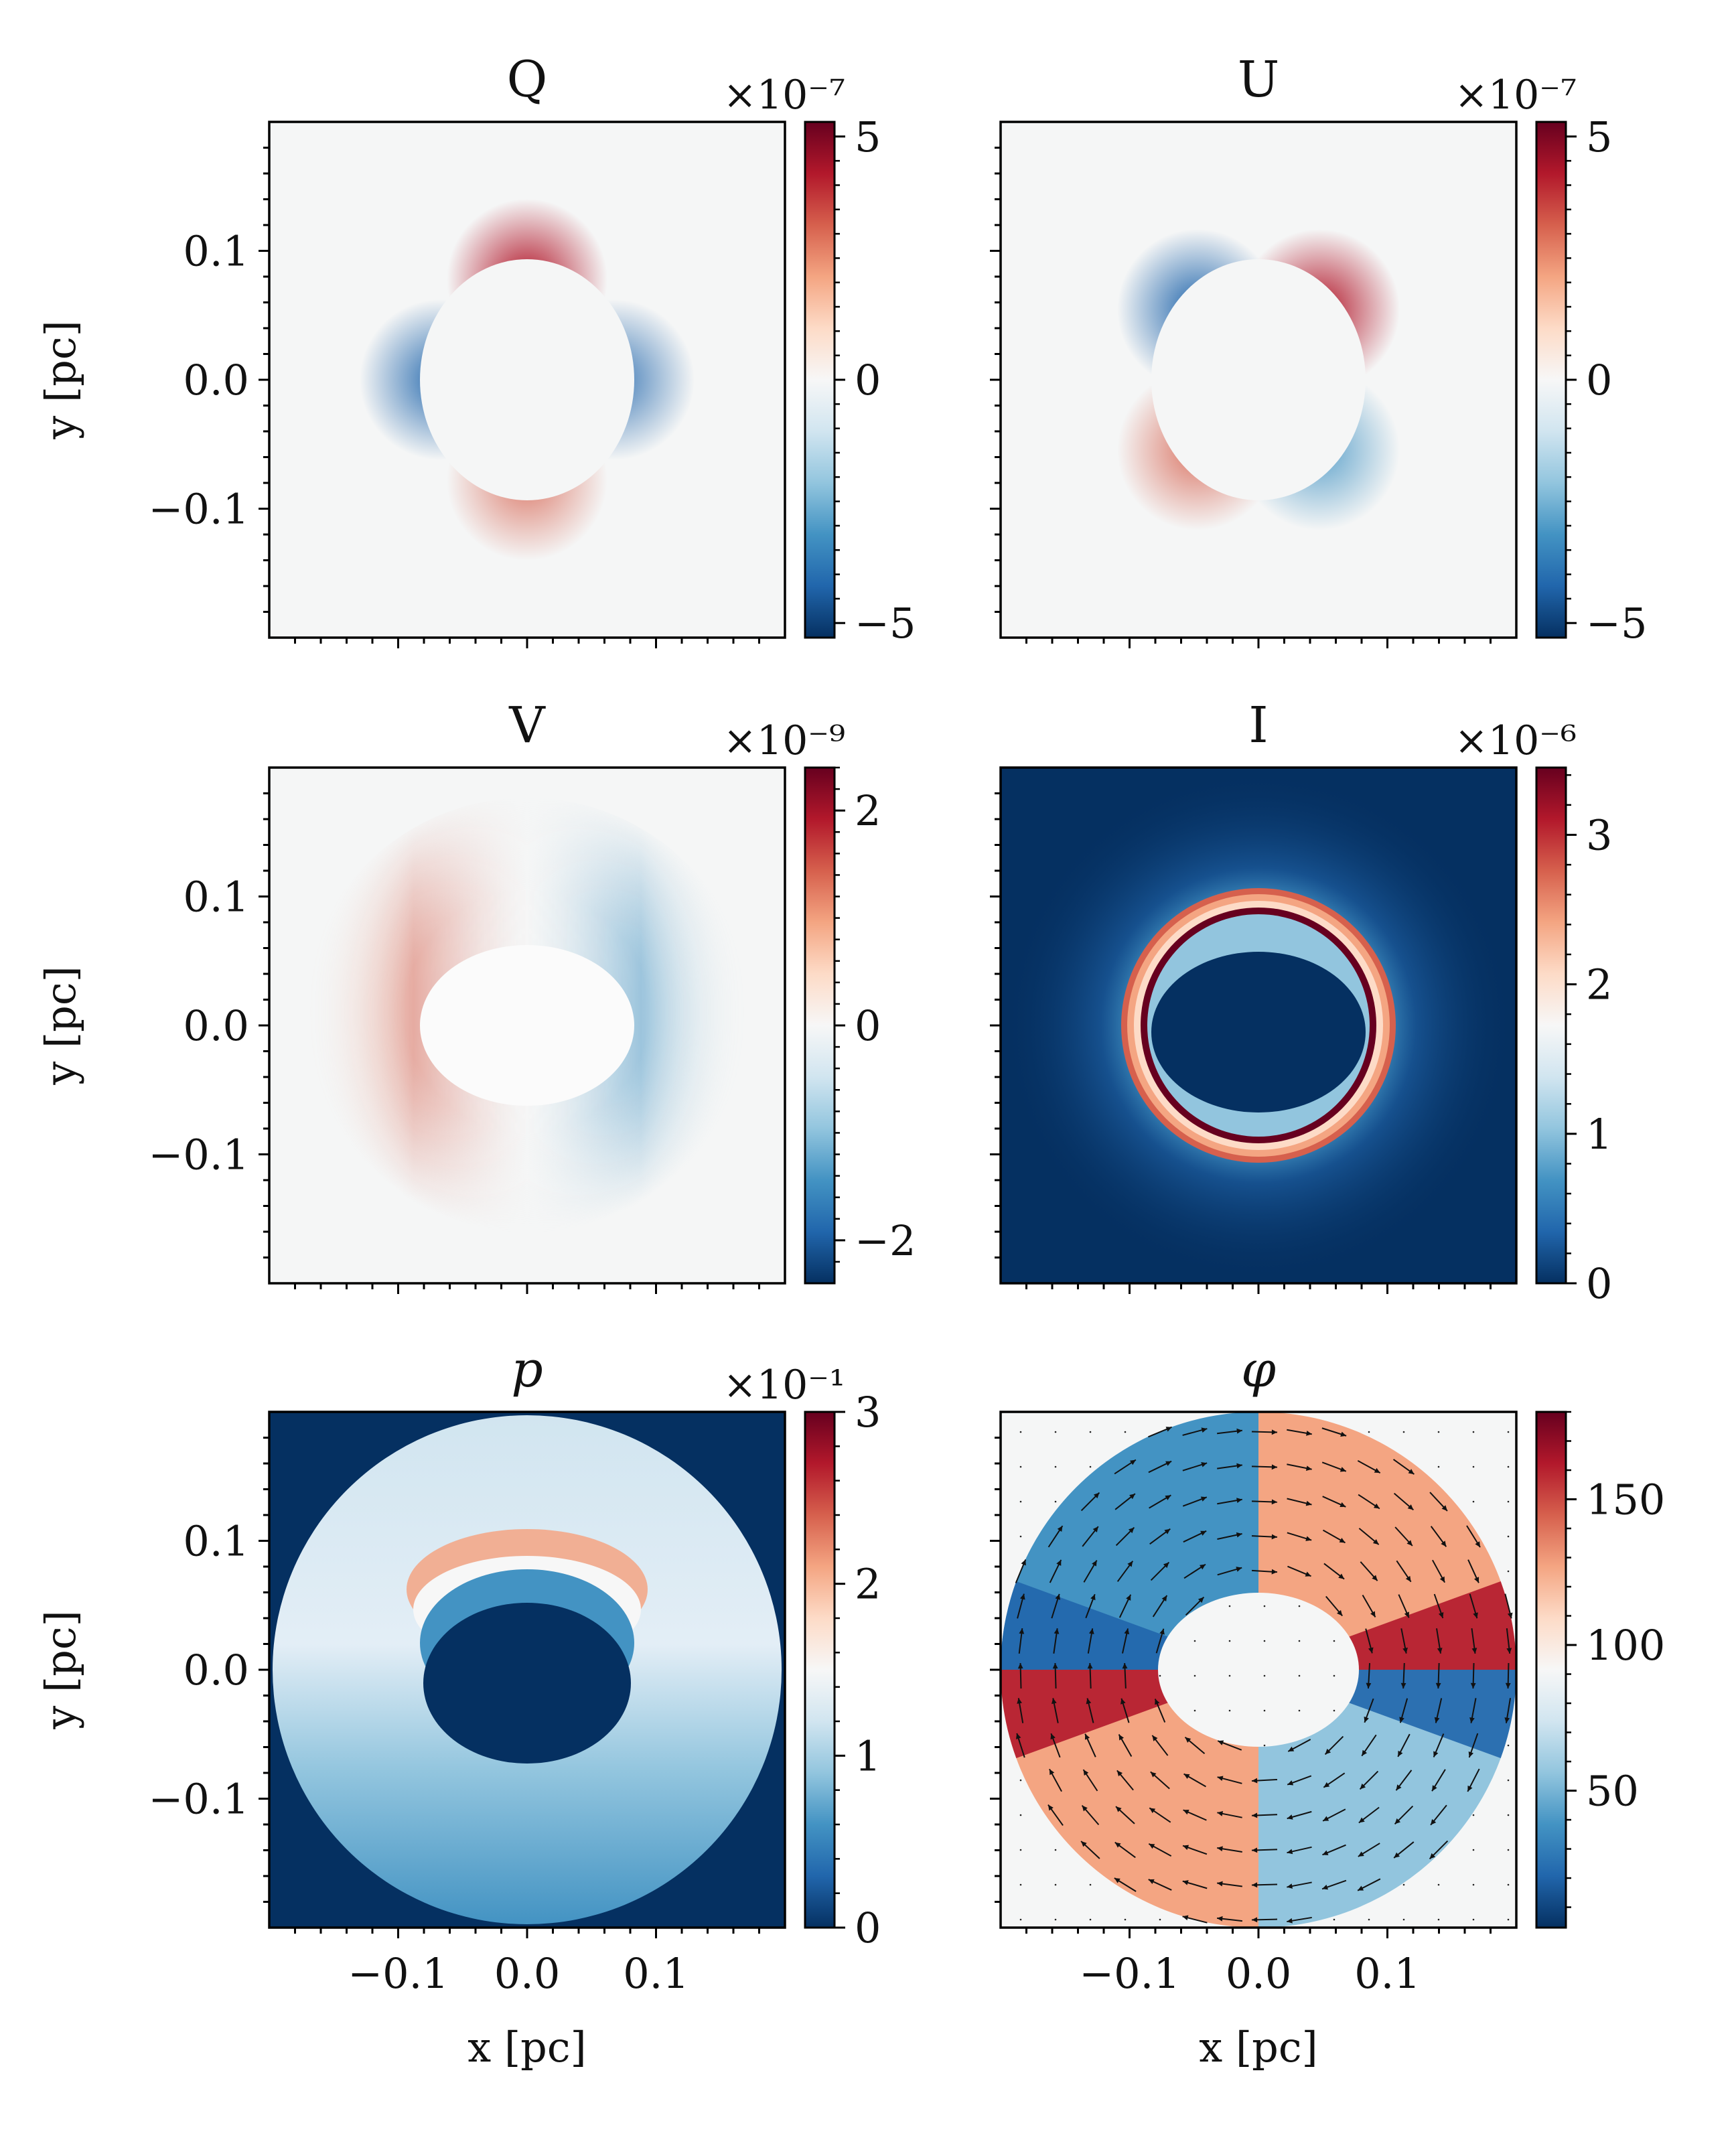 The image size is (1736, 2156). I want to click on panel-title: U, so click(1258, 80).